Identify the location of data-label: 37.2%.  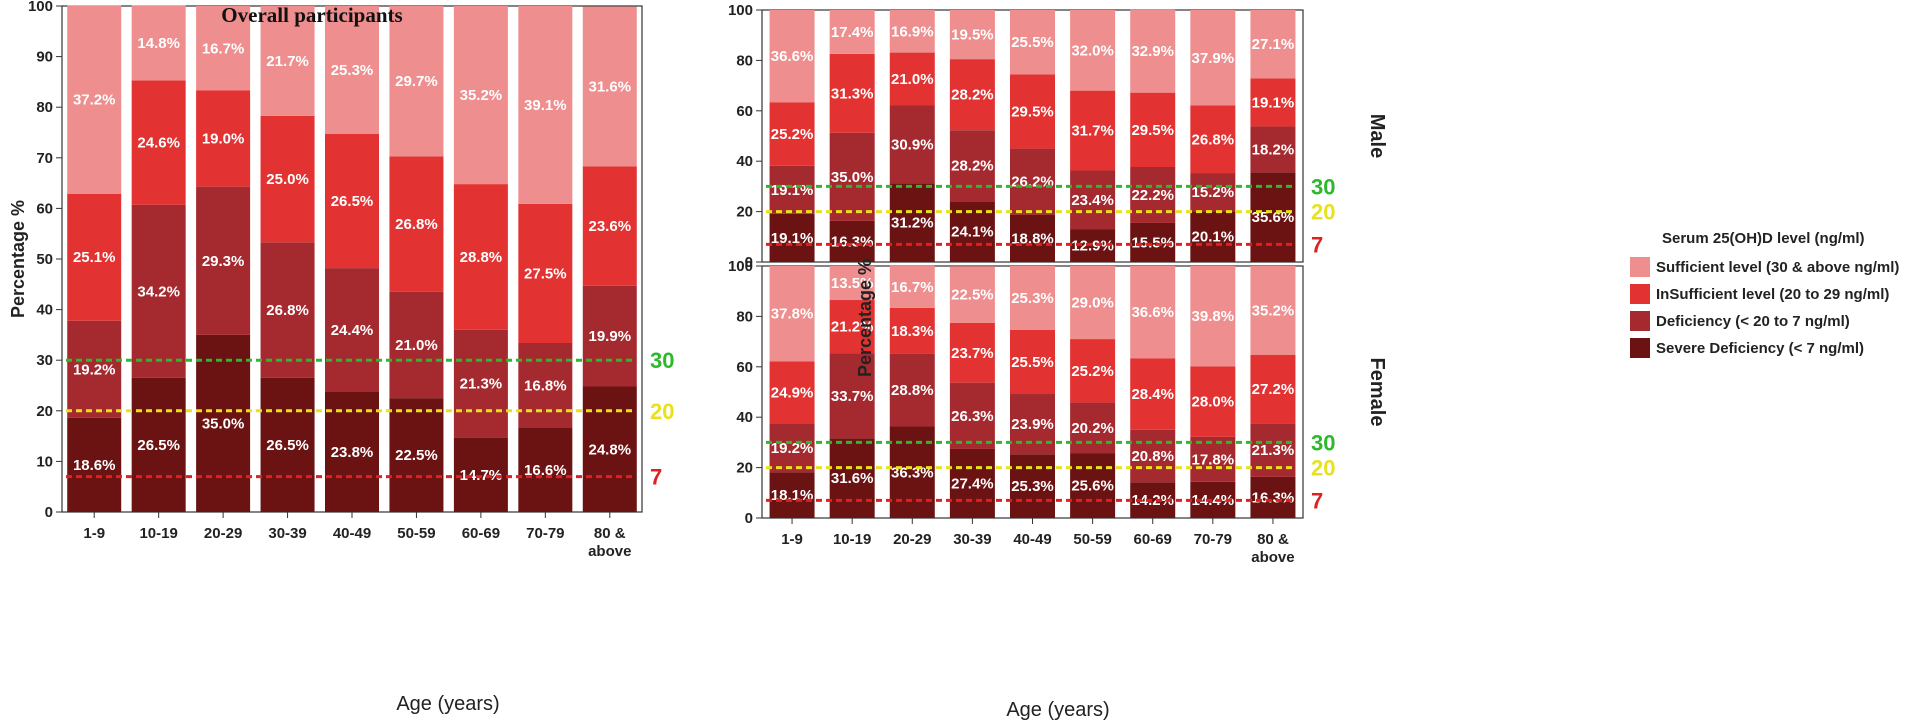
(94, 100).